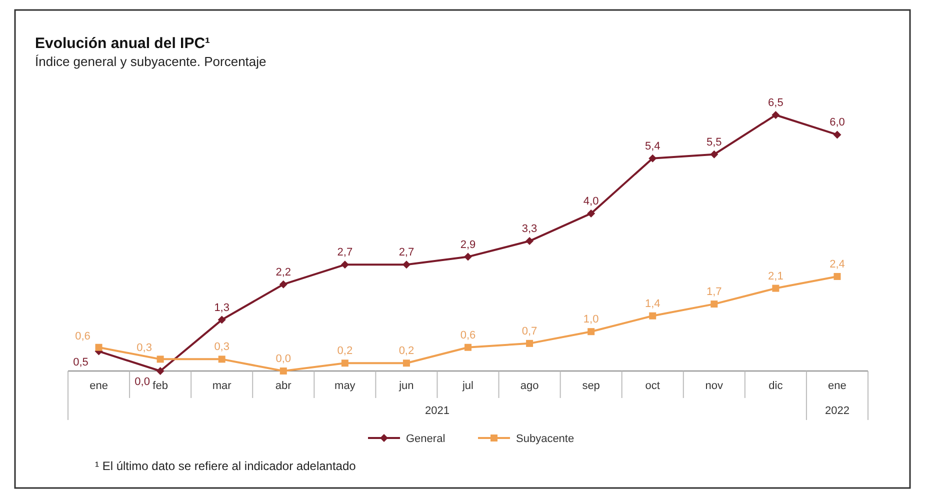 This screenshot has width=925, height=492. I want to click on data-label: 2,2, so click(284, 272).